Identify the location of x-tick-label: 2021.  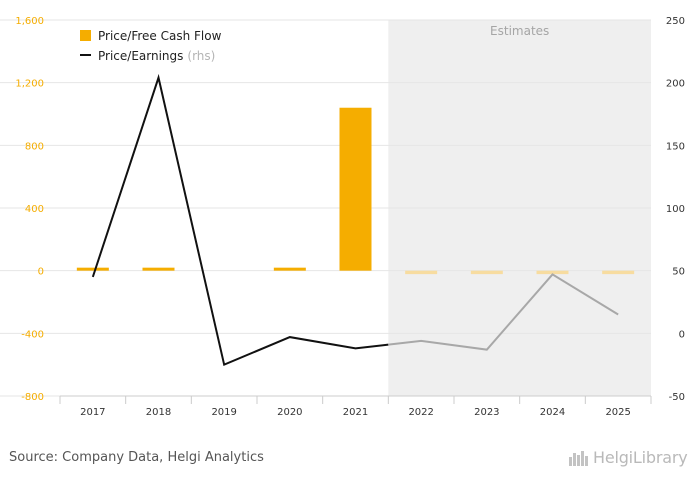
(355, 412).